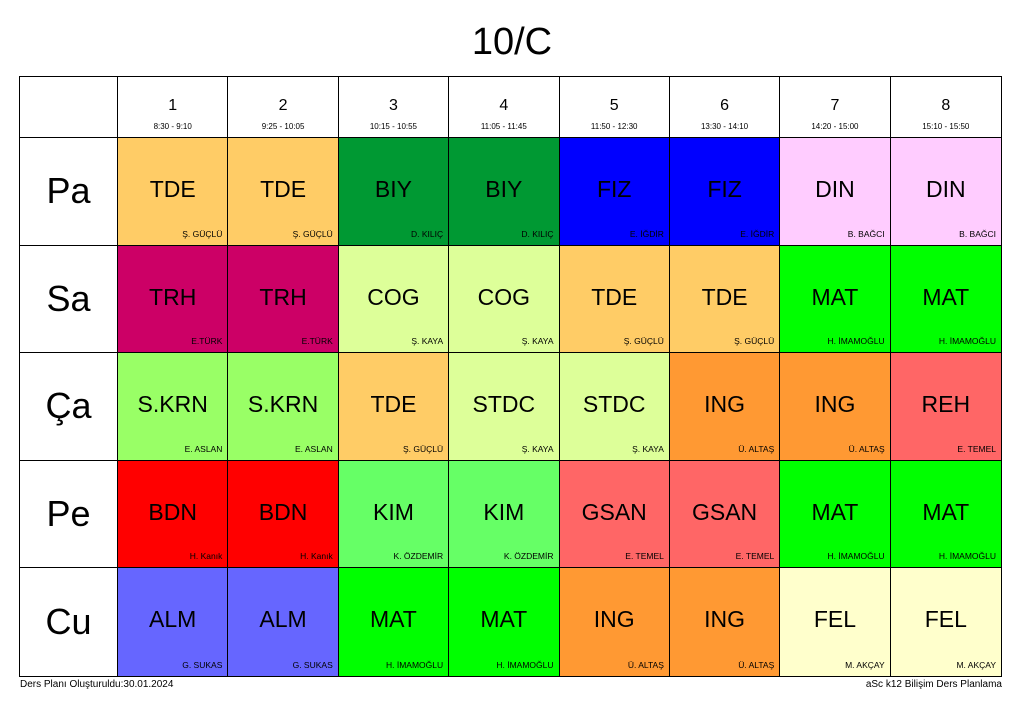 This screenshot has width=1024, height=702. What do you see at coordinates (68, 622) in the screenshot?
I see `day-label: Cu` at bounding box center [68, 622].